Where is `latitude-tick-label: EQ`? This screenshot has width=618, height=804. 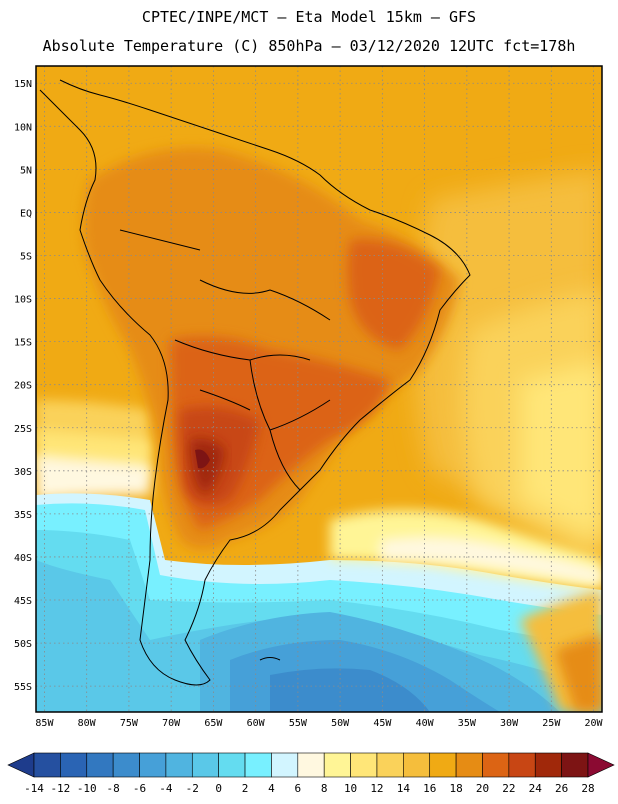
latitude-tick-label: EQ is located at coordinates (26, 213).